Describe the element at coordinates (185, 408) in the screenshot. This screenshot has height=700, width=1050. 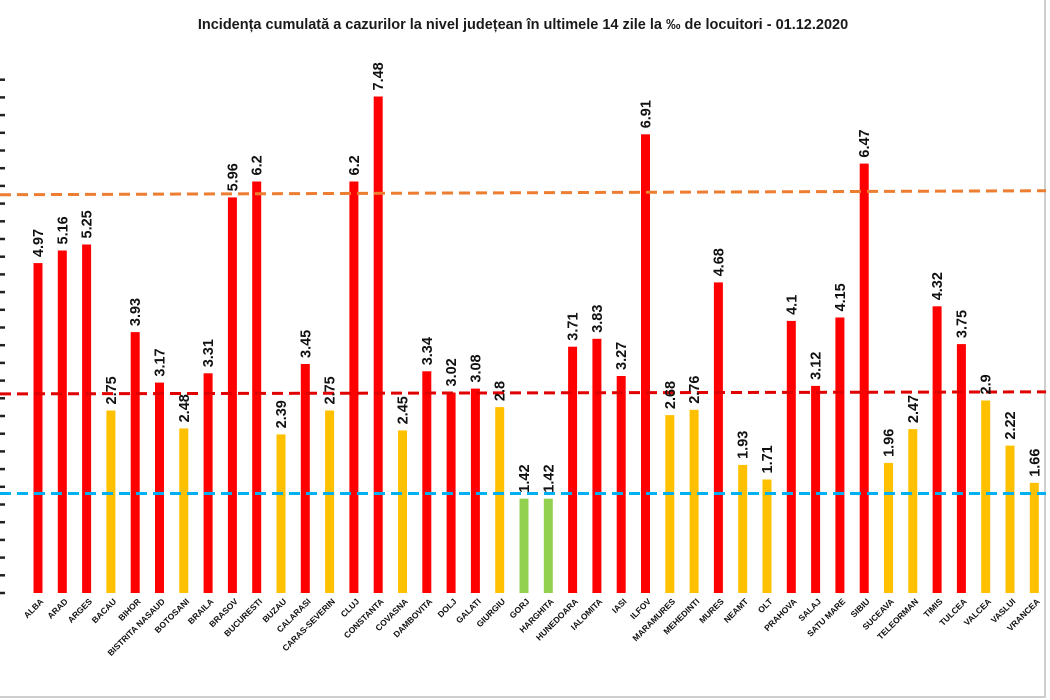
I see `data-label: 2.48` at that location.